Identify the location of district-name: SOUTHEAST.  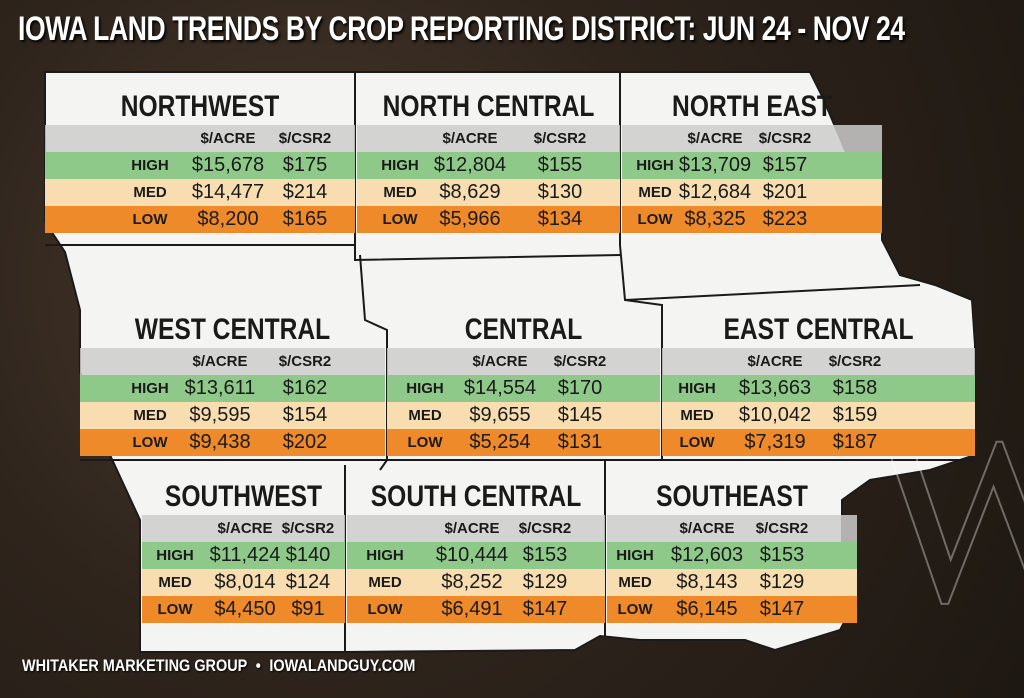
(732, 496).